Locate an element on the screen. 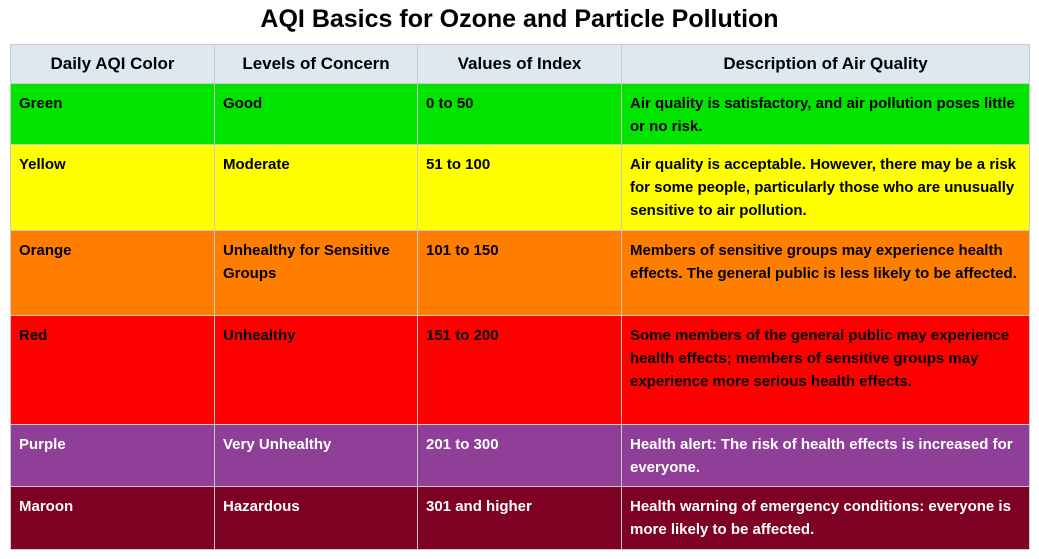 The width and height of the screenshot is (1039, 559). cell-aqi-color: Yellow is located at coordinates (112, 187).